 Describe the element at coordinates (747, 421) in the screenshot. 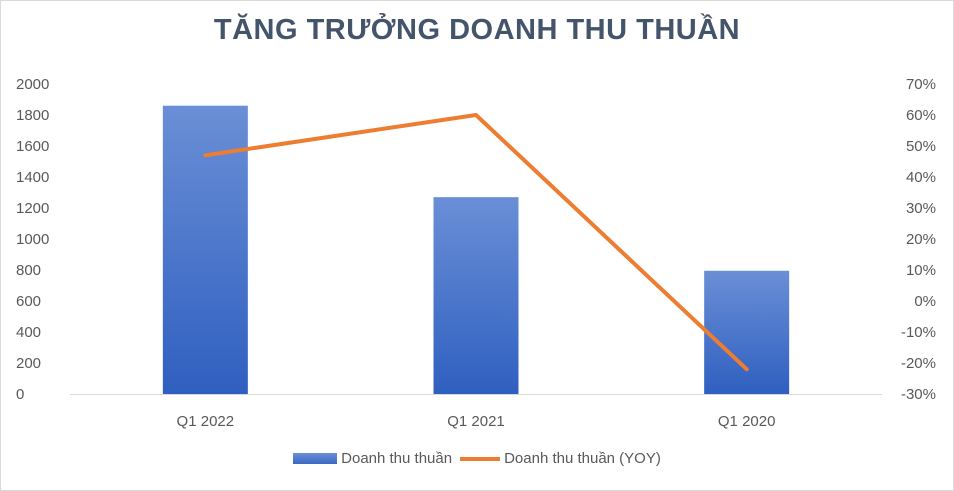

I see `x-tick-label: Q1 2020` at that location.